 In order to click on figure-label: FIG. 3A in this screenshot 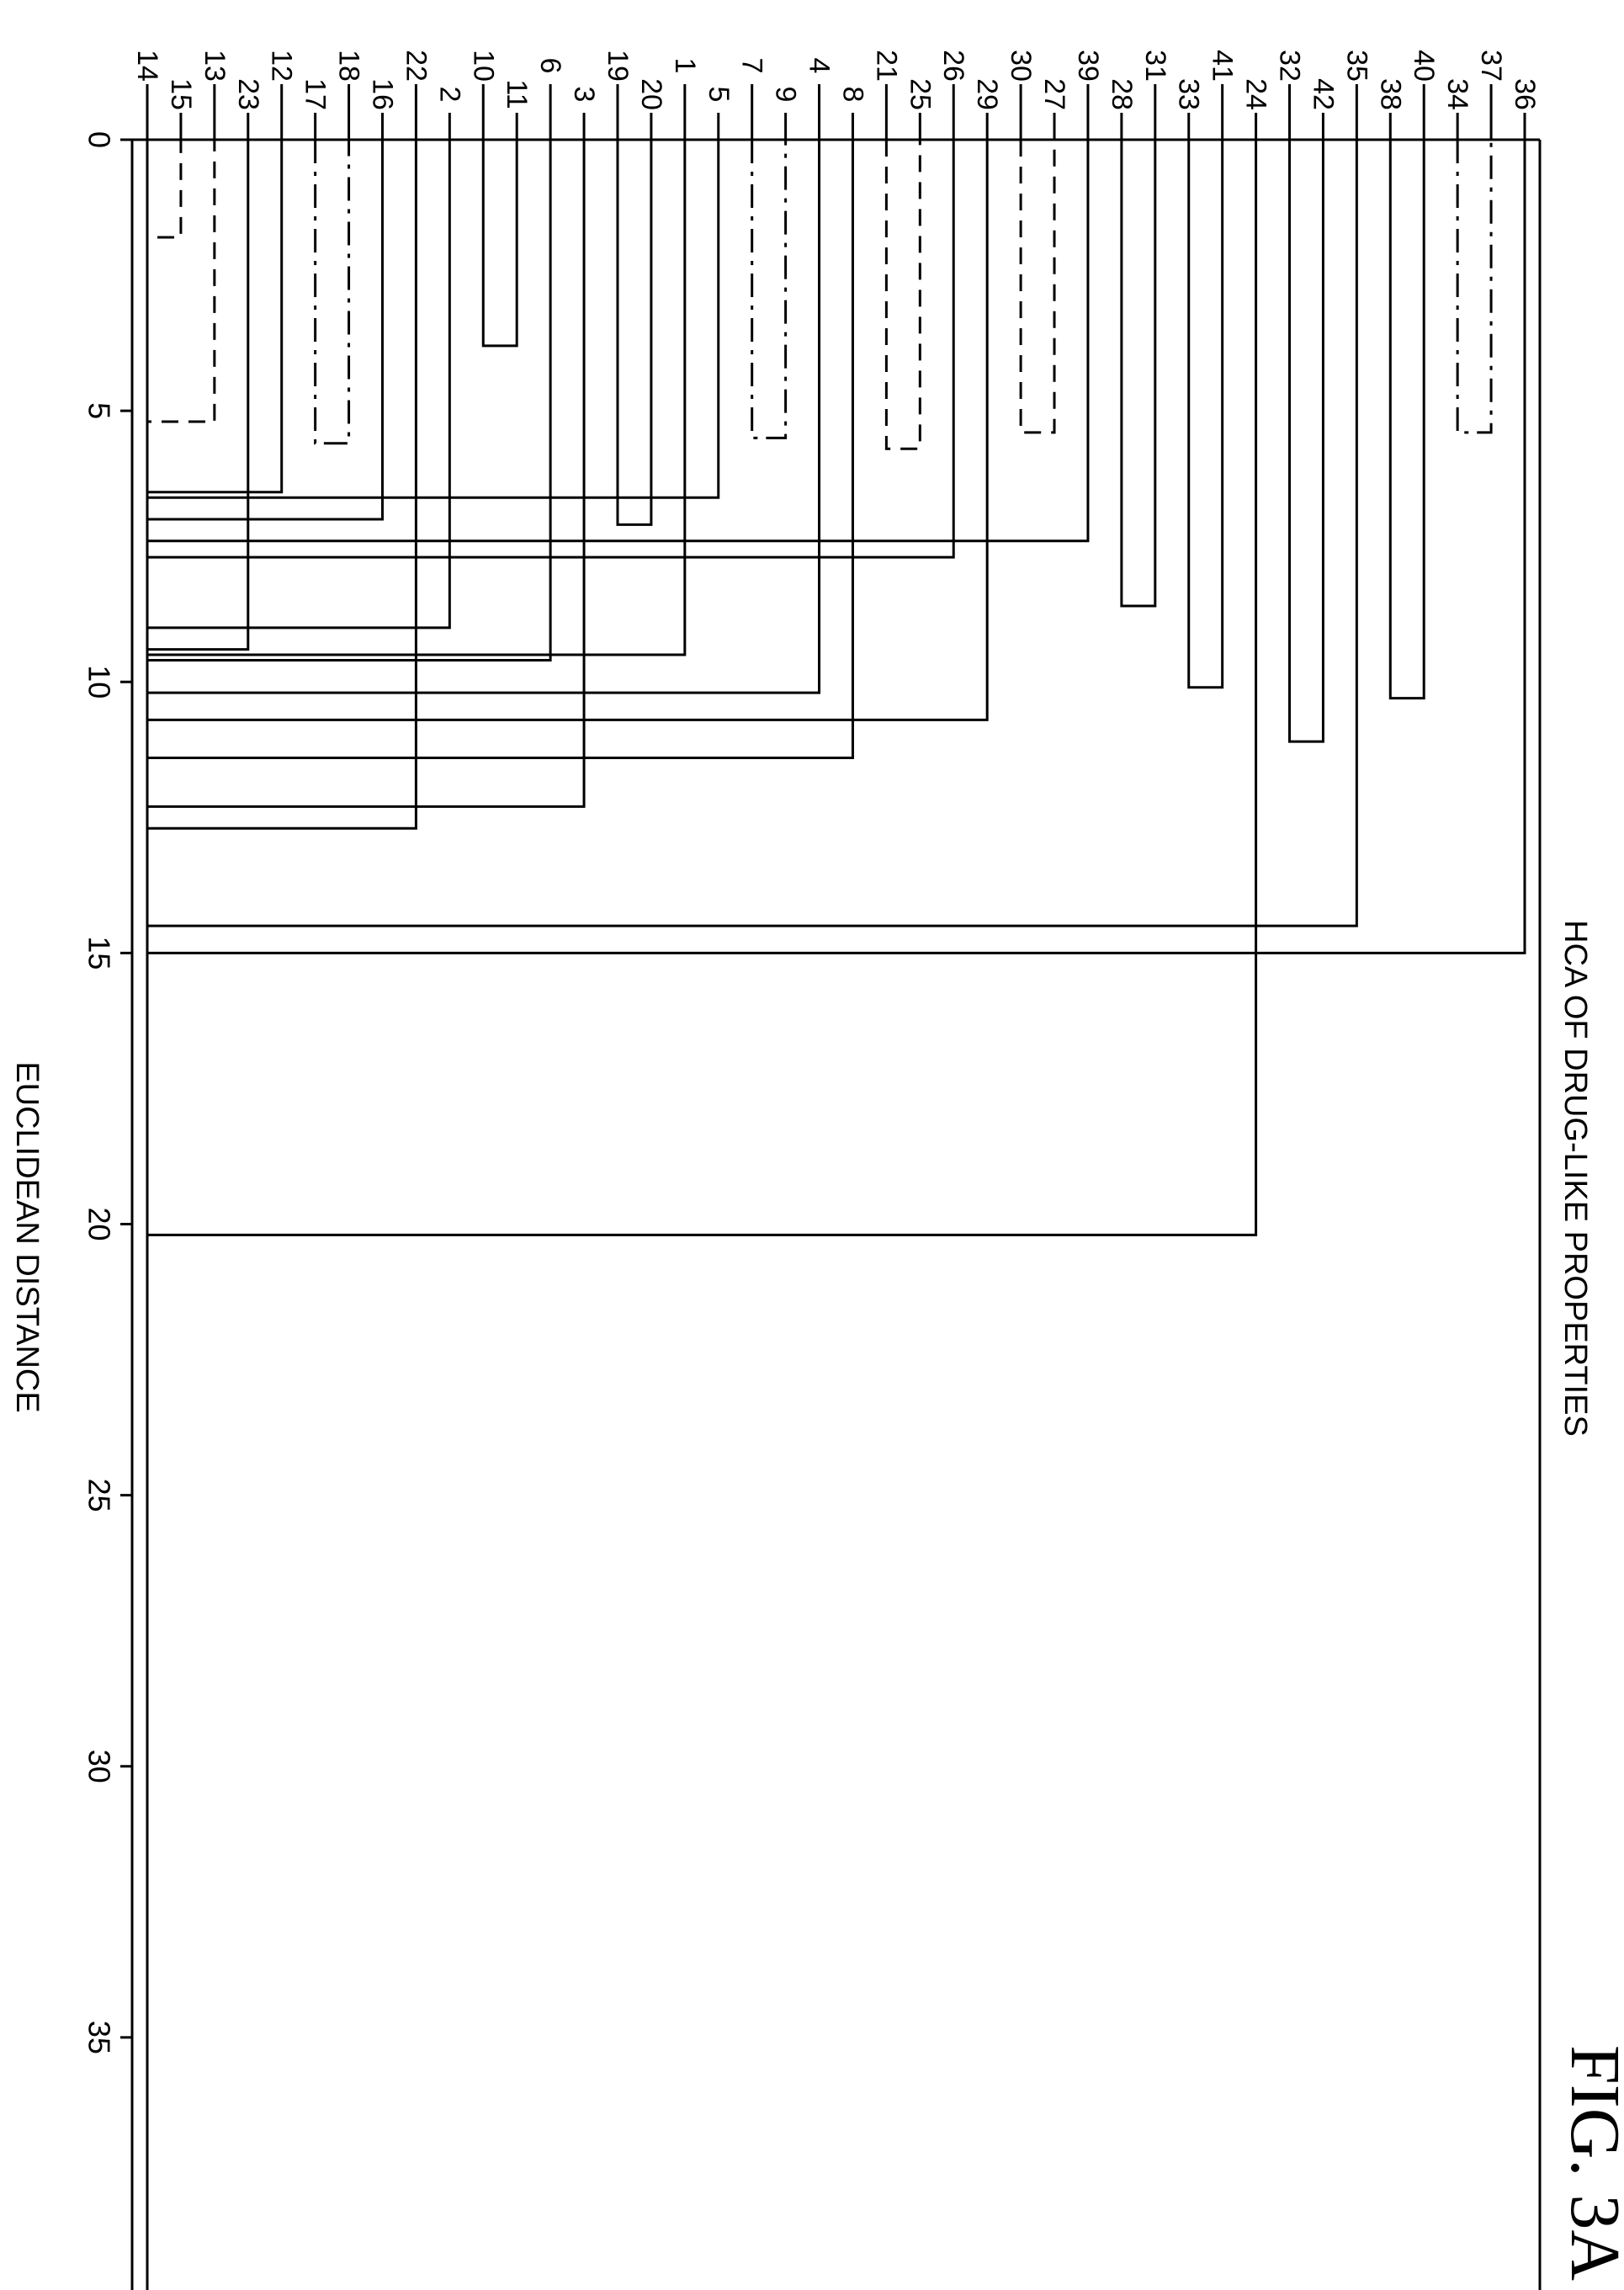, I will do `click(1590, 2163)`.